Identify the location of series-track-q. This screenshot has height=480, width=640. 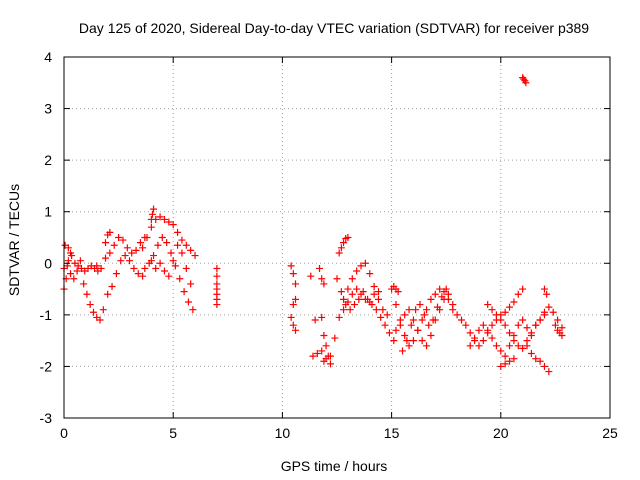
(365, 310).